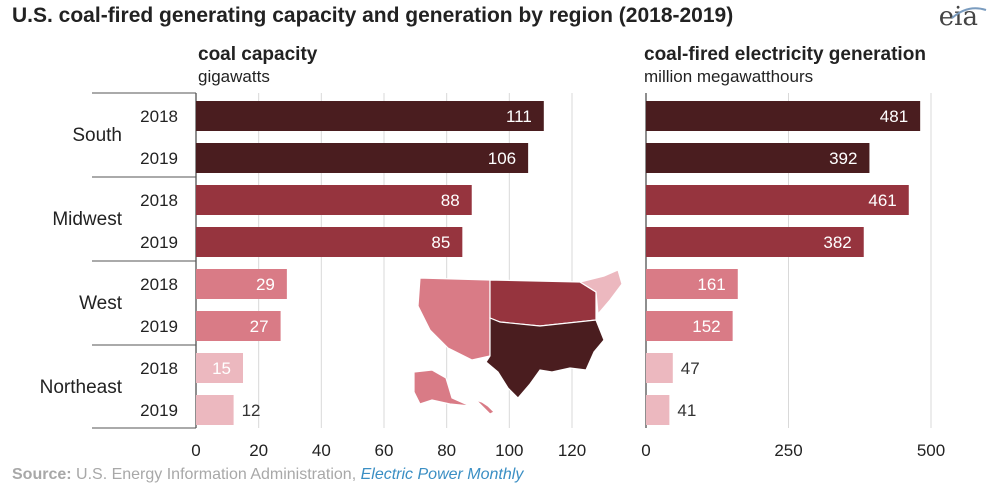 This screenshot has width=1000, height=490. I want to click on map-region-northeast, so click(600, 292).